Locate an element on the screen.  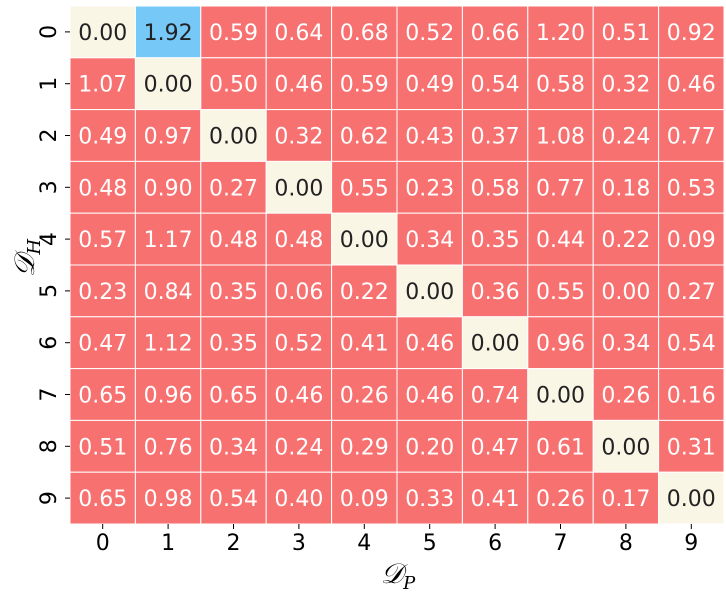
x-tick-label: 2 is located at coordinates (234, 543).